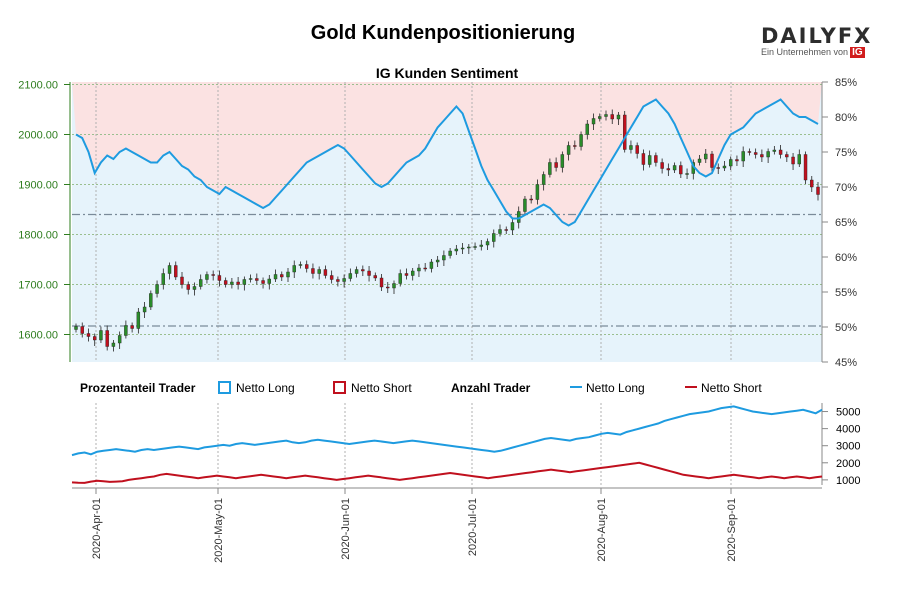 The height and width of the screenshot is (600, 900). What do you see at coordinates (38, 186) in the screenshot?
I see `y-left-tick-label: 1900.00` at bounding box center [38, 186].